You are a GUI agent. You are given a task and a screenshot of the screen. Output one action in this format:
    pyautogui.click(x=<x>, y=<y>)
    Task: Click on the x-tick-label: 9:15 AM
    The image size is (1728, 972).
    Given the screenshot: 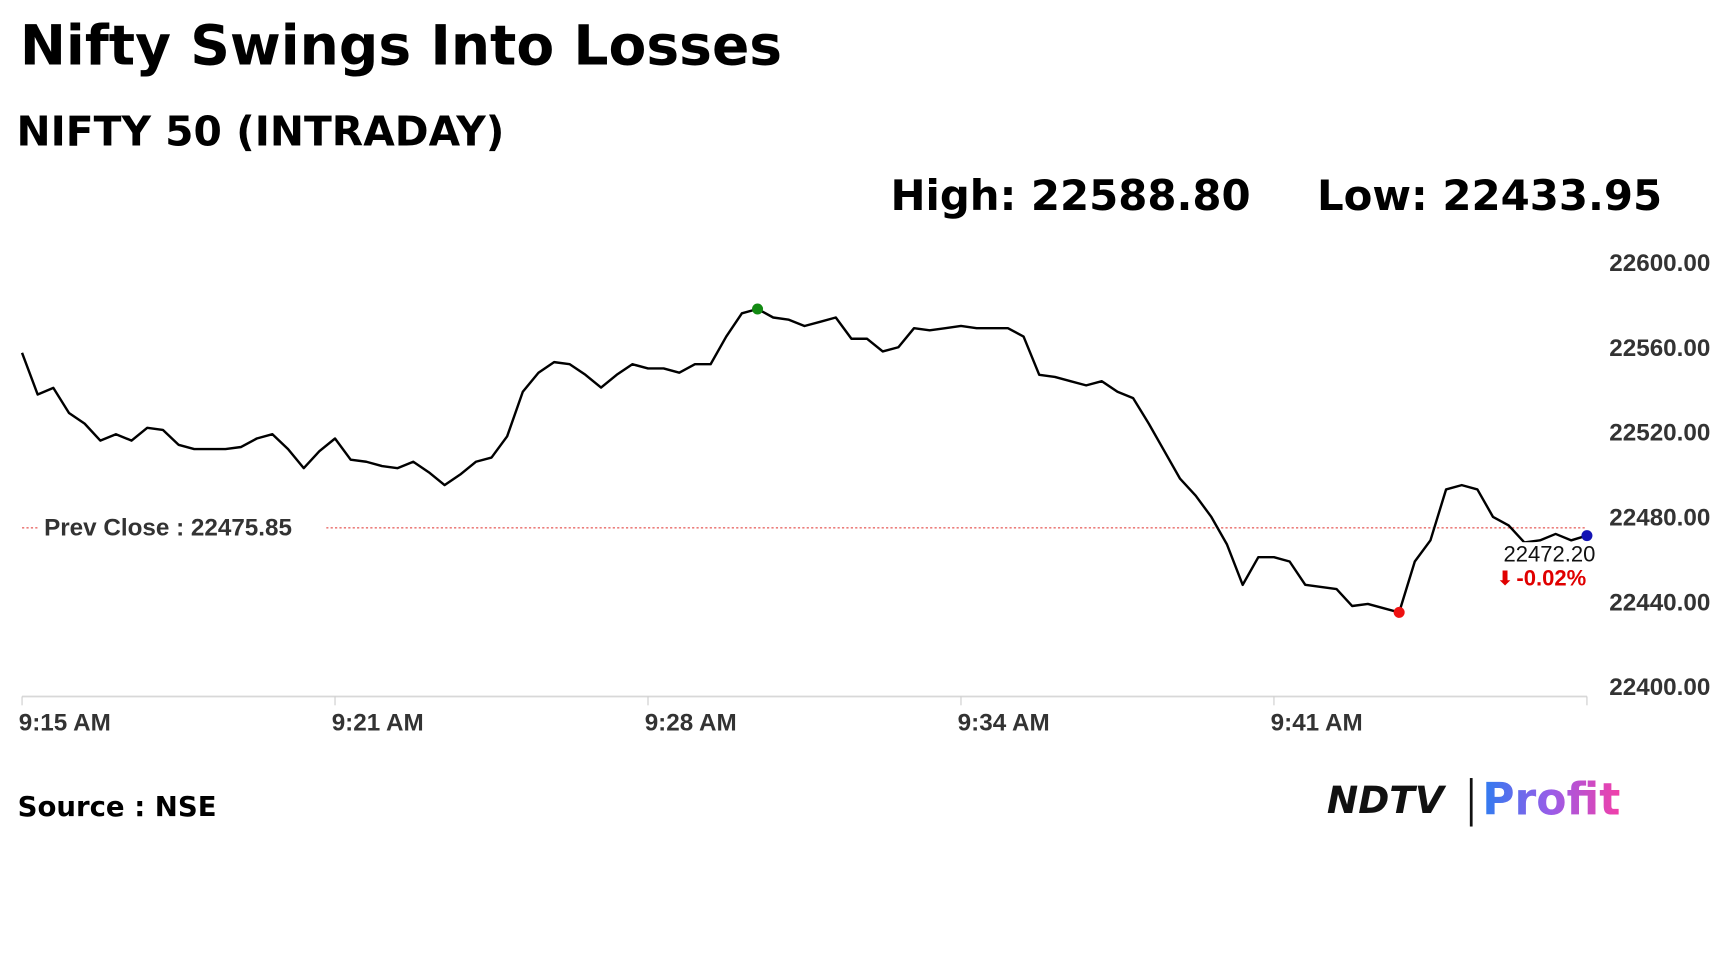 What is the action you would take?
    pyautogui.click(x=65, y=722)
    